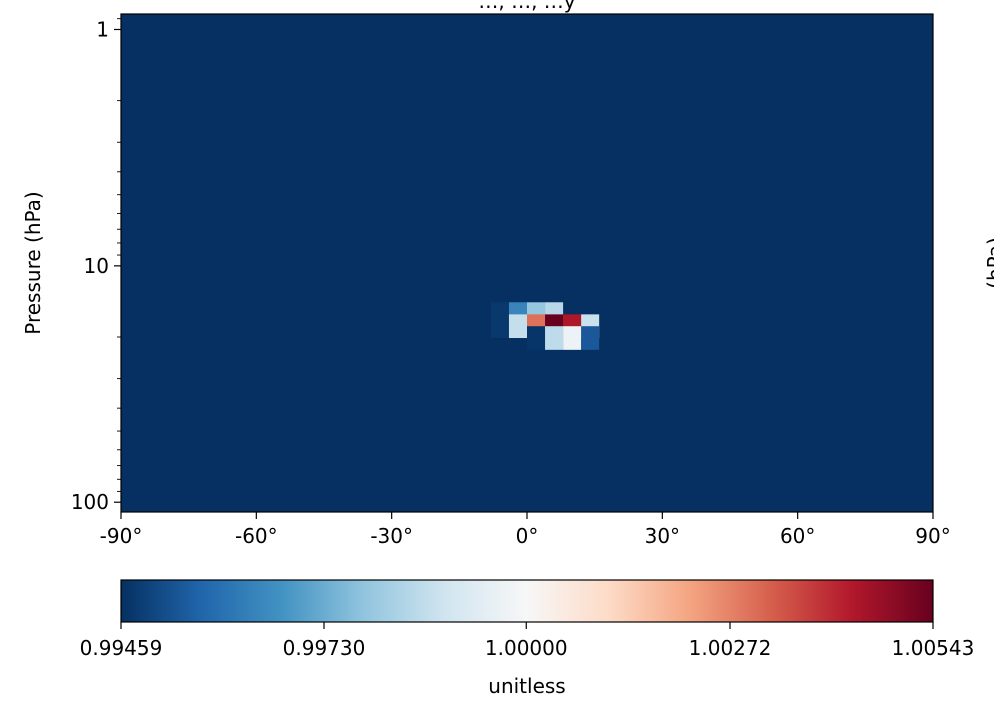  What do you see at coordinates (121, 648) in the screenshot?
I see `colorbar-tick-label: 0.99459` at bounding box center [121, 648].